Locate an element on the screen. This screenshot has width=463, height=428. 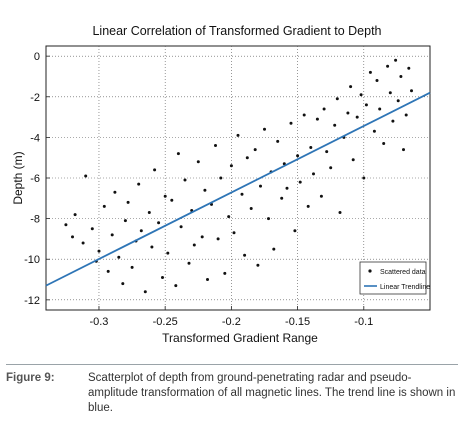
y-axis-label: Depth (m) is located at coordinates (18, 177).